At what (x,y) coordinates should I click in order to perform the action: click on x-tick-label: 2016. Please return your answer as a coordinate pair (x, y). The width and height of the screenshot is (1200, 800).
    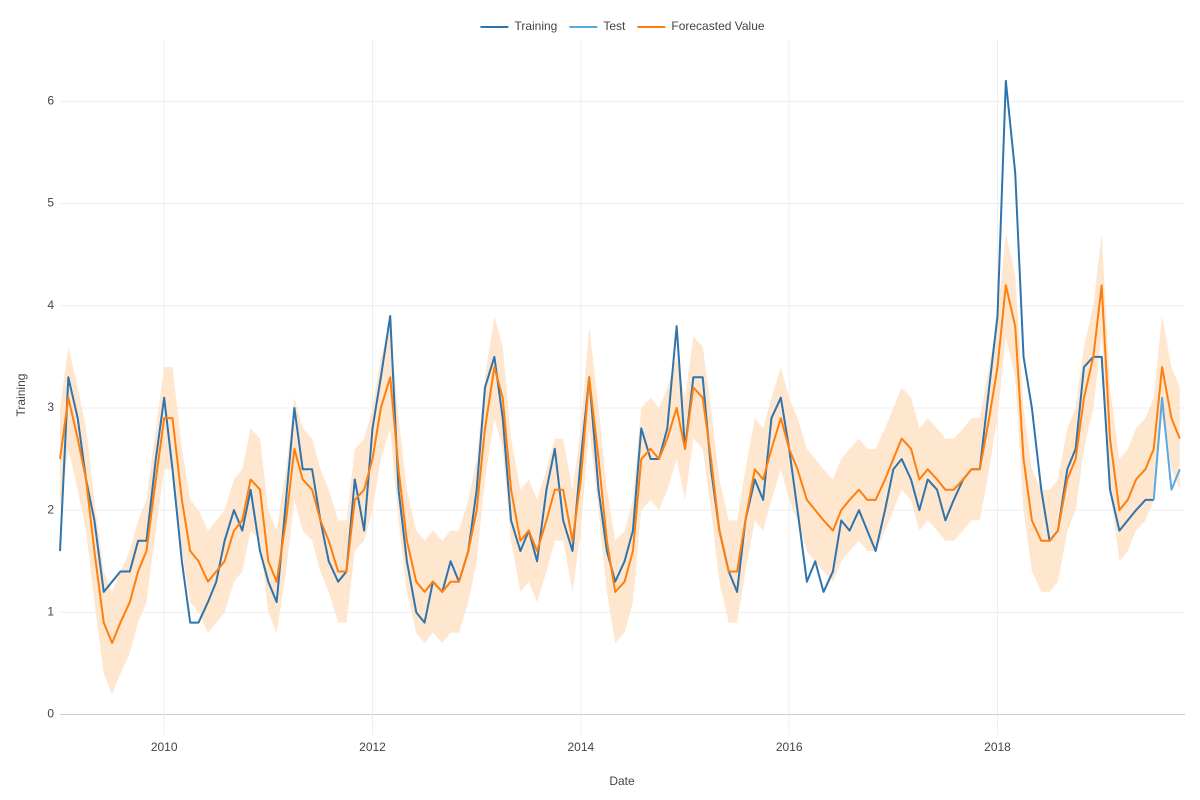
    Looking at the image, I should click on (789, 747).